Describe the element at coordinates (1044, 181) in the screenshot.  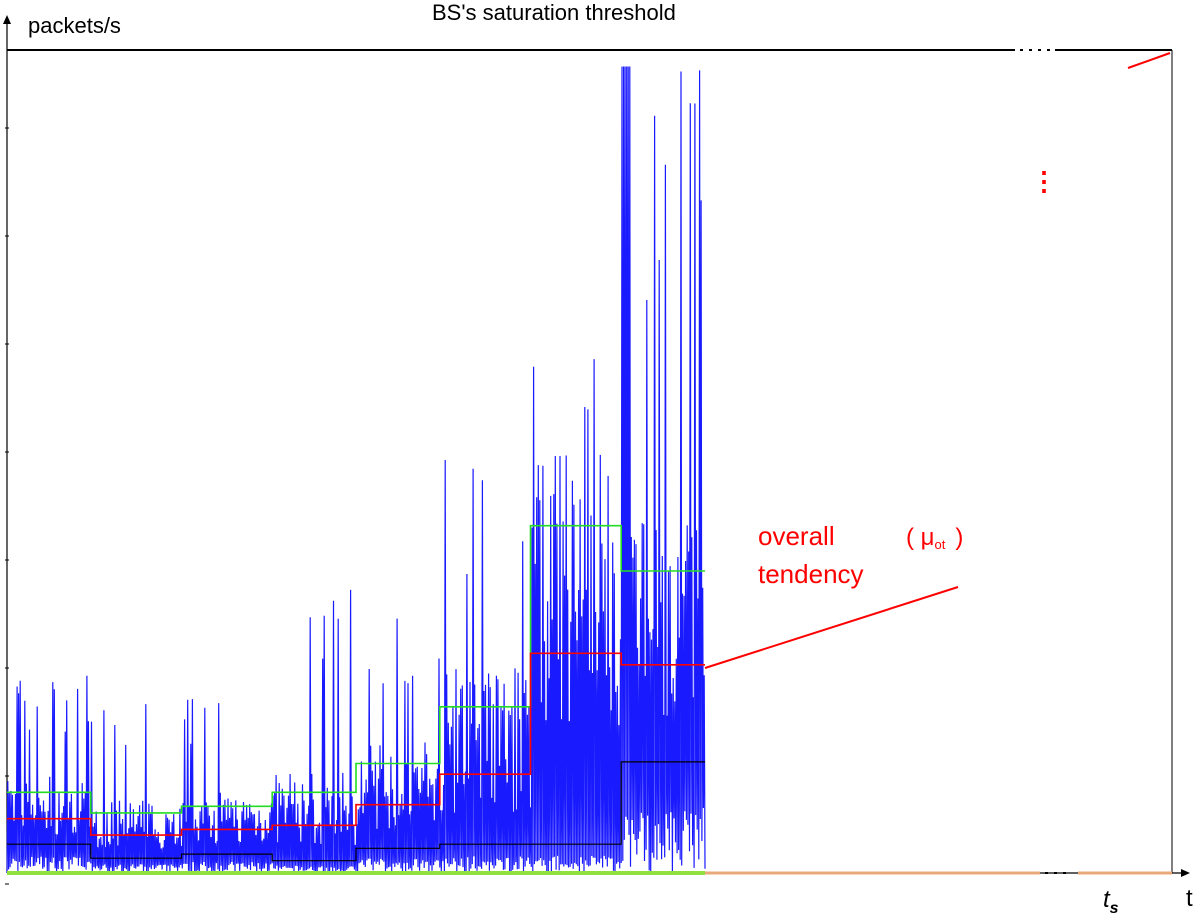
I see `continuation-mark: ⋮` at that location.